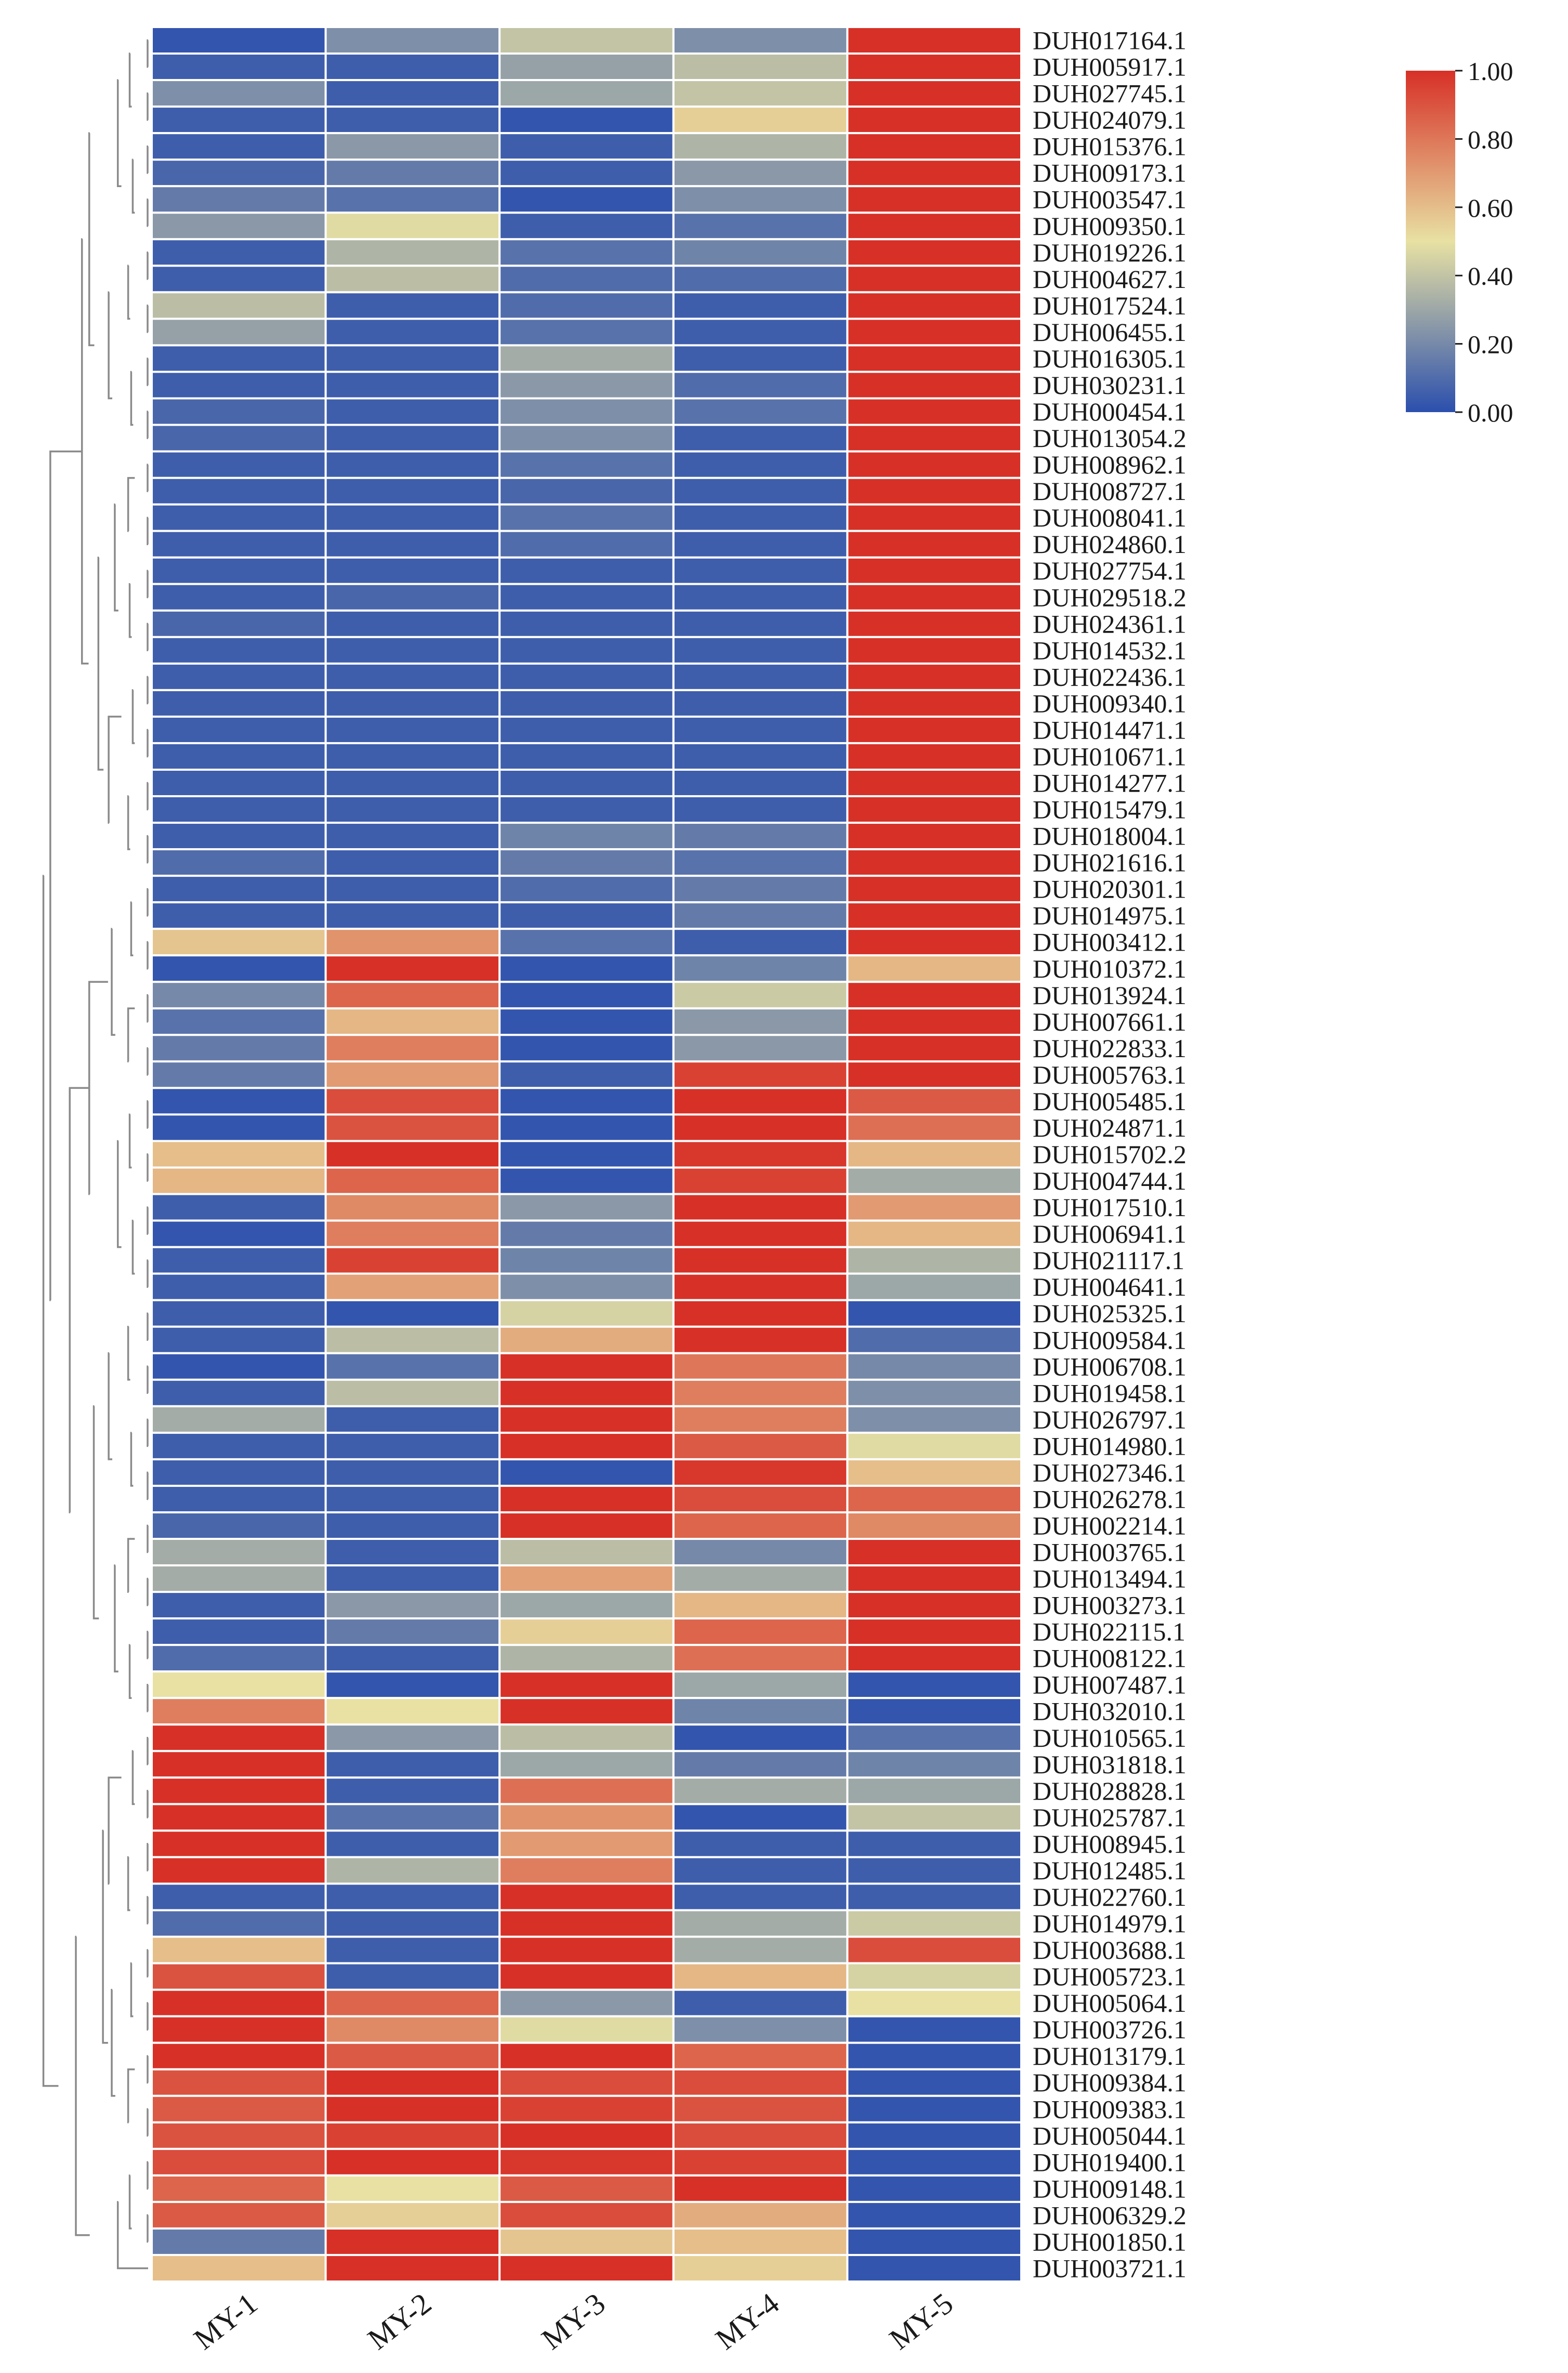 The image size is (1568, 2373). Describe the element at coordinates (1110, 1711) in the screenshot. I see `row-label: DUH032010.1` at that location.